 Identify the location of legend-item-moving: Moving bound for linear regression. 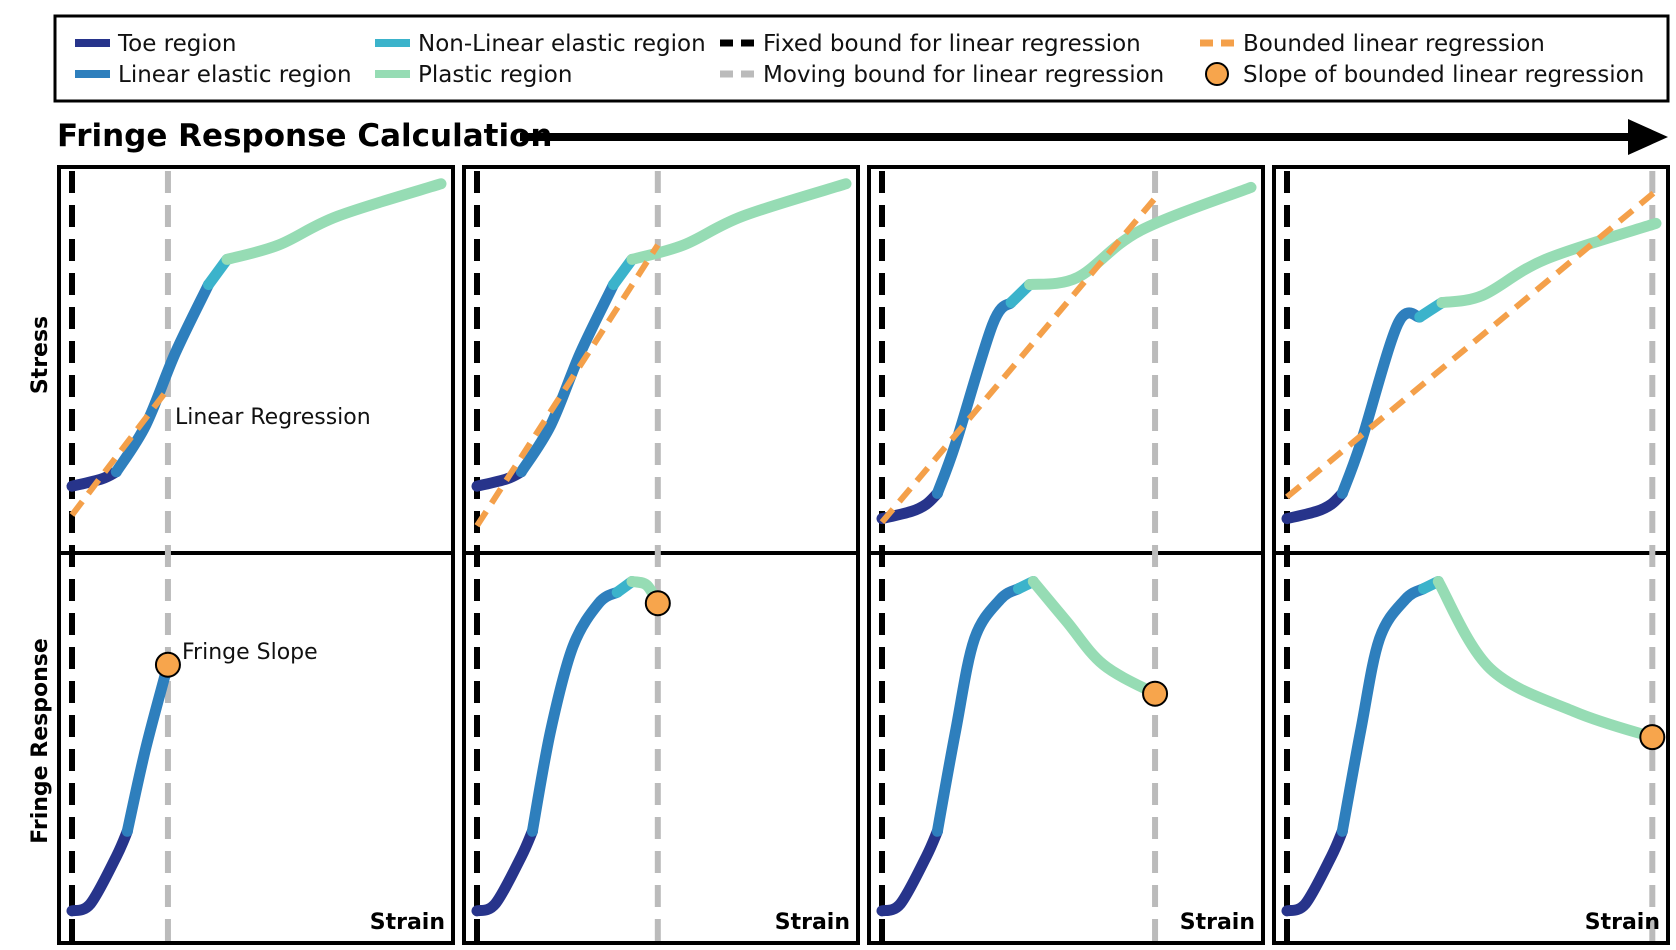
(942, 75).